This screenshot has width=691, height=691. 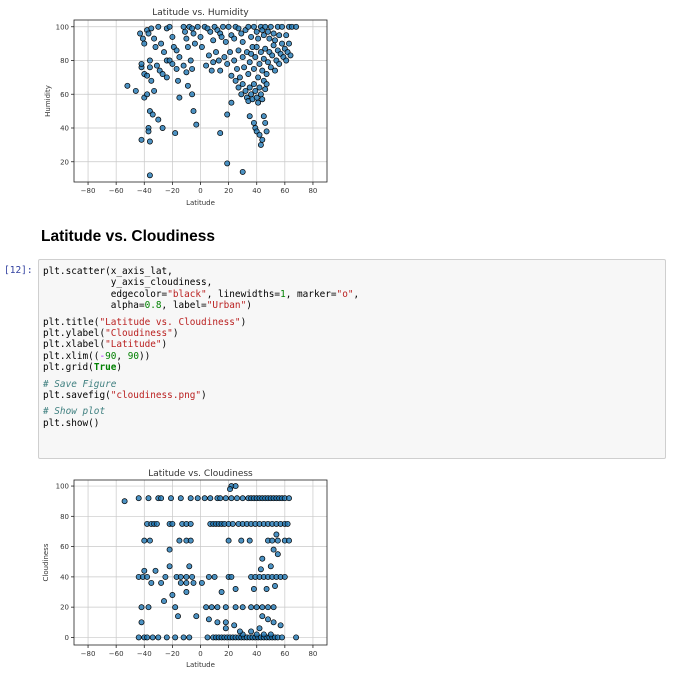 What do you see at coordinates (153, 306) in the screenshot?
I see `code-token: 0.8` at bounding box center [153, 306].